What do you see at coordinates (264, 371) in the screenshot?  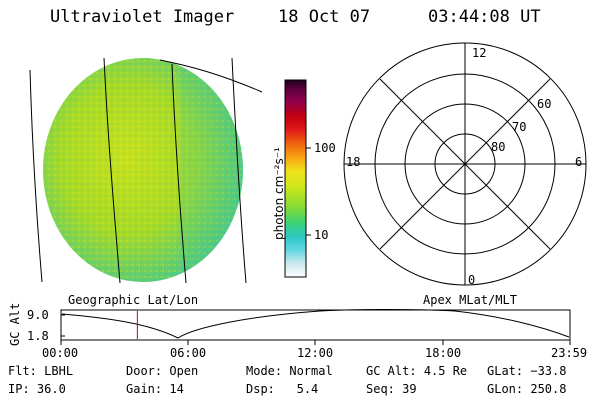 I see `mode-label: Mode:` at bounding box center [264, 371].